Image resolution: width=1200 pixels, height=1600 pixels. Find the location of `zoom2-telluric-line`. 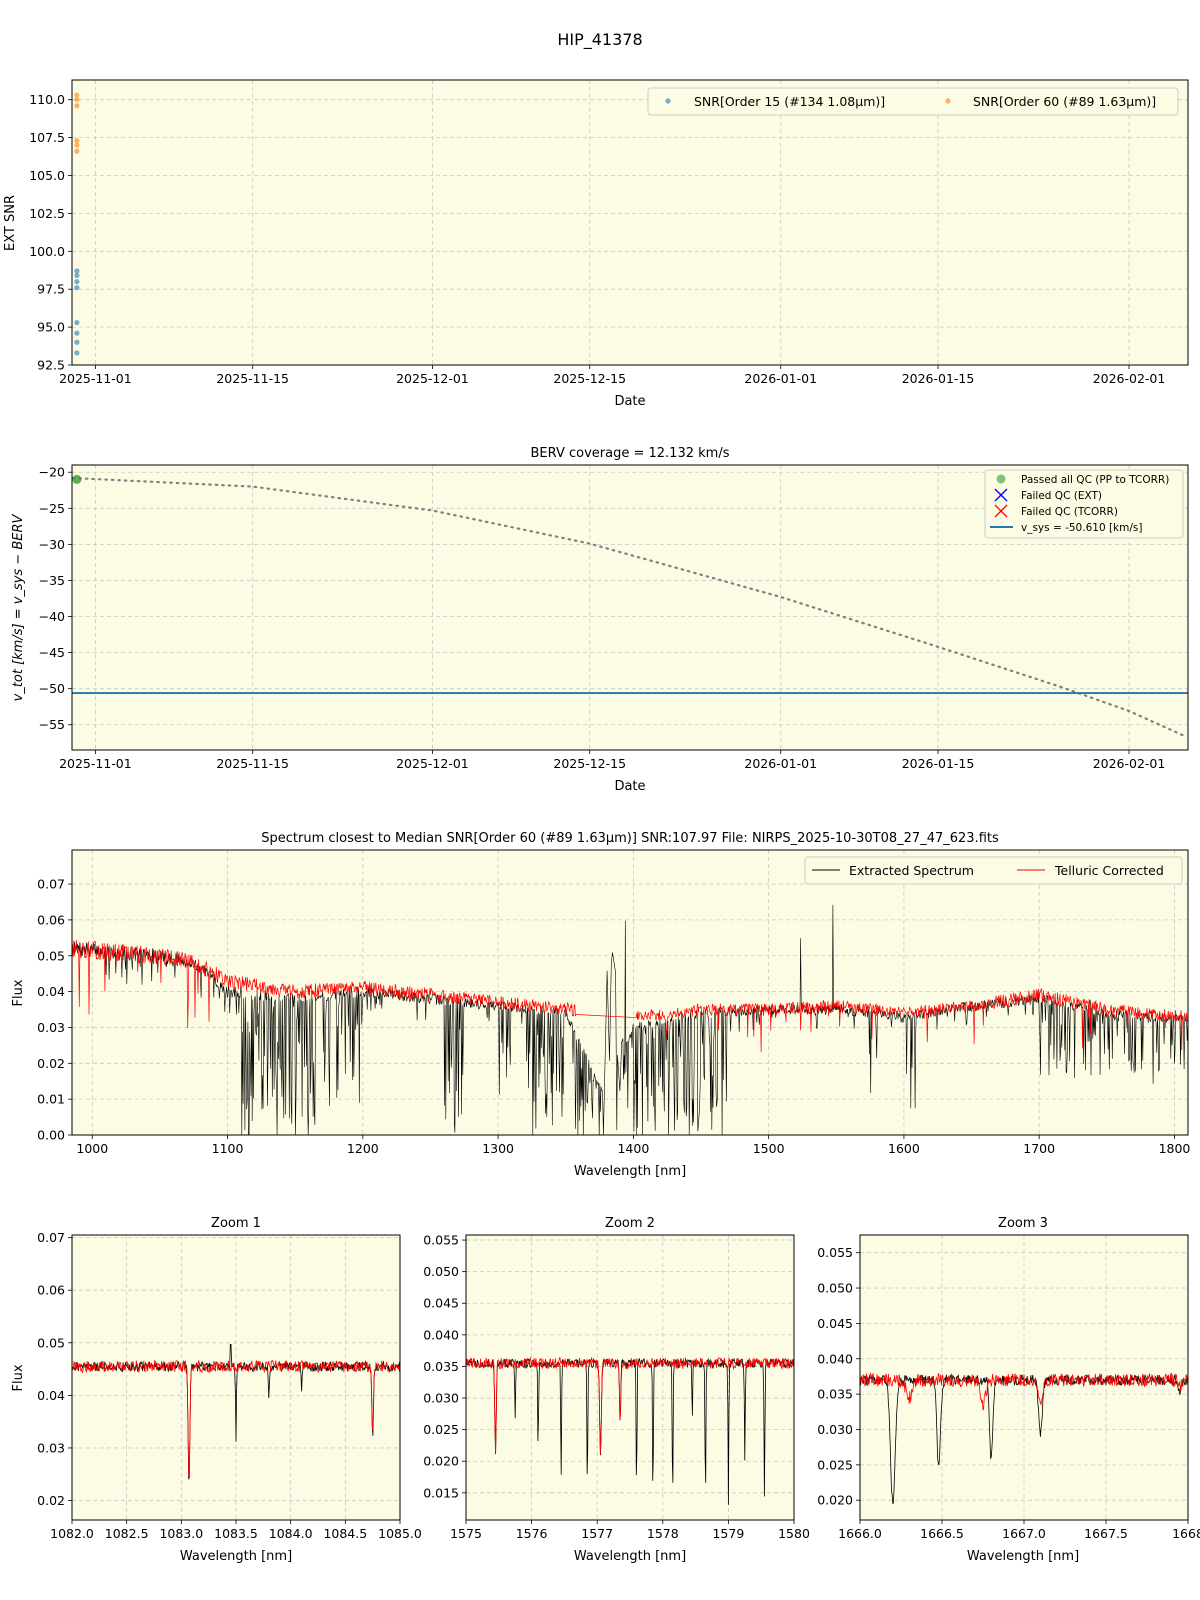

zoom2-telluric-line is located at coordinates (630, 1405).